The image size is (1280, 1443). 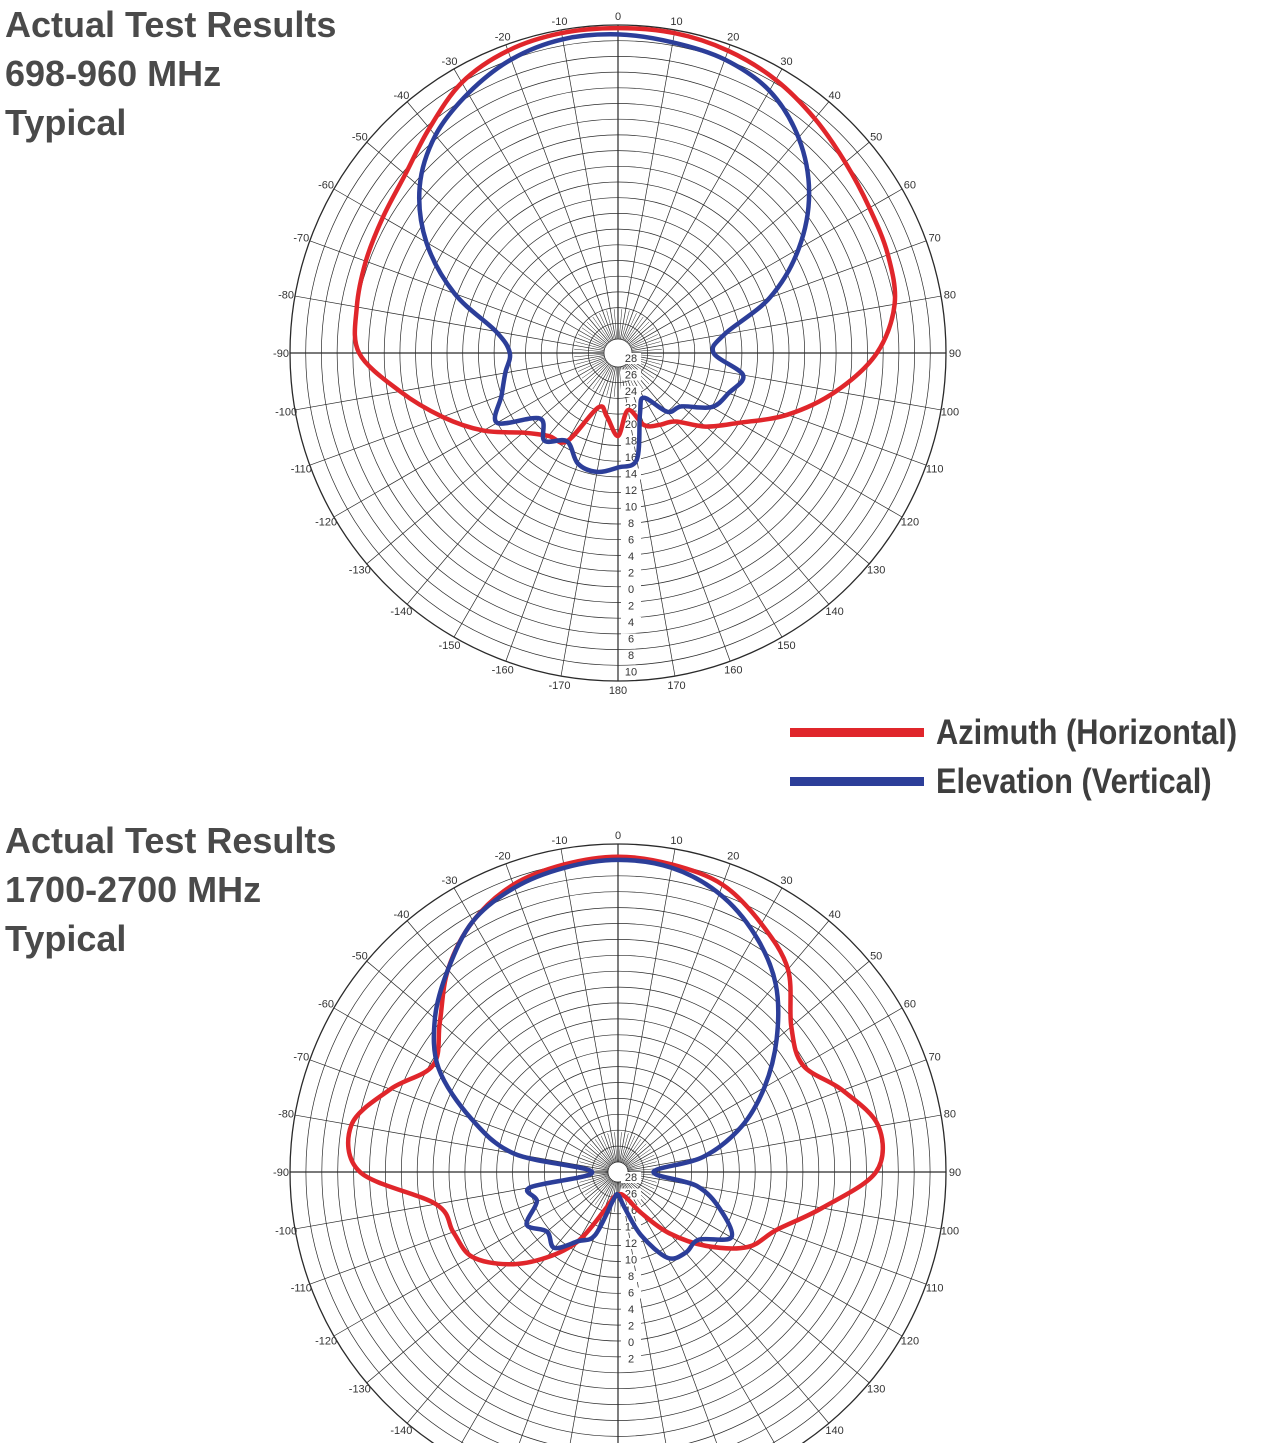 What do you see at coordinates (857, 781) in the screenshot?
I see `legend-swatch-elevation` at bounding box center [857, 781].